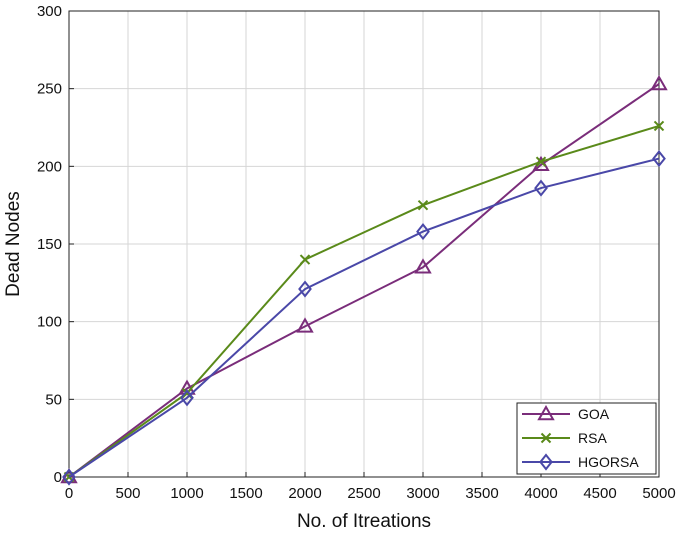 The image size is (685, 535). What do you see at coordinates (49, 322) in the screenshot?
I see `y-tick-label: 100` at bounding box center [49, 322].